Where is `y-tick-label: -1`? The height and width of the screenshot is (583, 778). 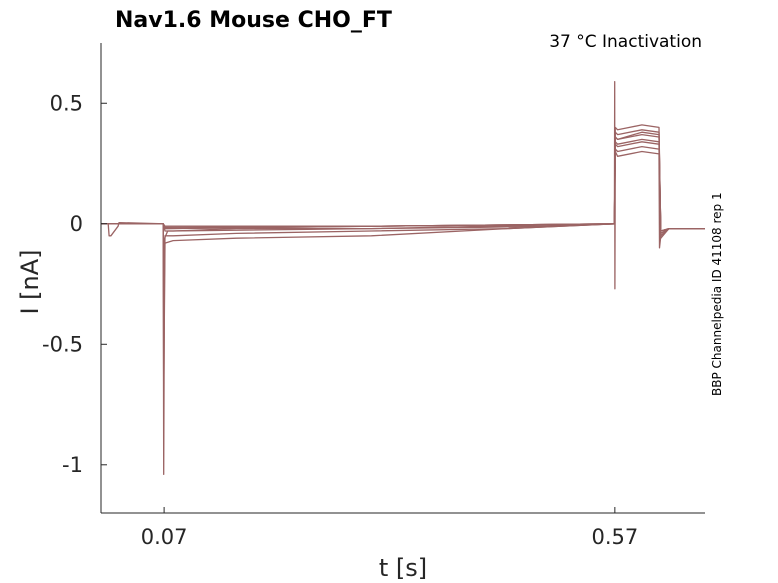 y-tick-label: -1 is located at coordinates (72, 465).